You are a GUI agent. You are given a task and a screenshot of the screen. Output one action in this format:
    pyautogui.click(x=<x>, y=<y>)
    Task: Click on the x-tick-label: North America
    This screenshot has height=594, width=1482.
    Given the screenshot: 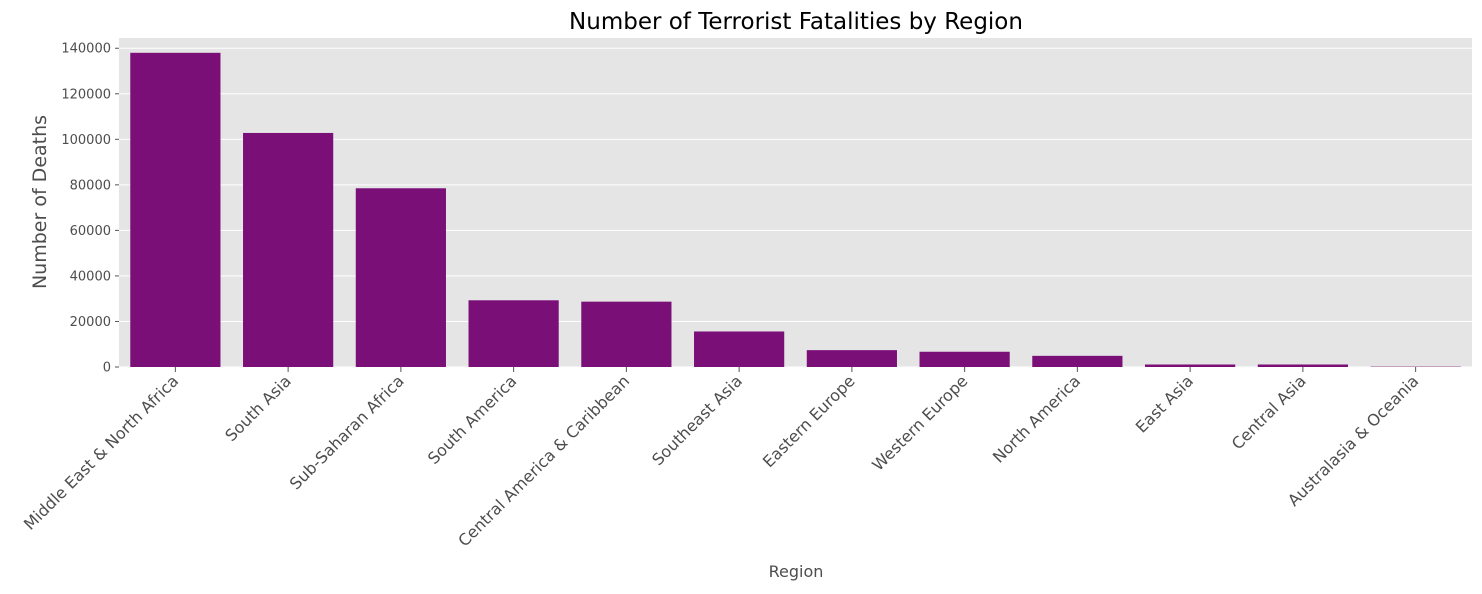 What is the action you would take?
    pyautogui.click(x=1036, y=418)
    